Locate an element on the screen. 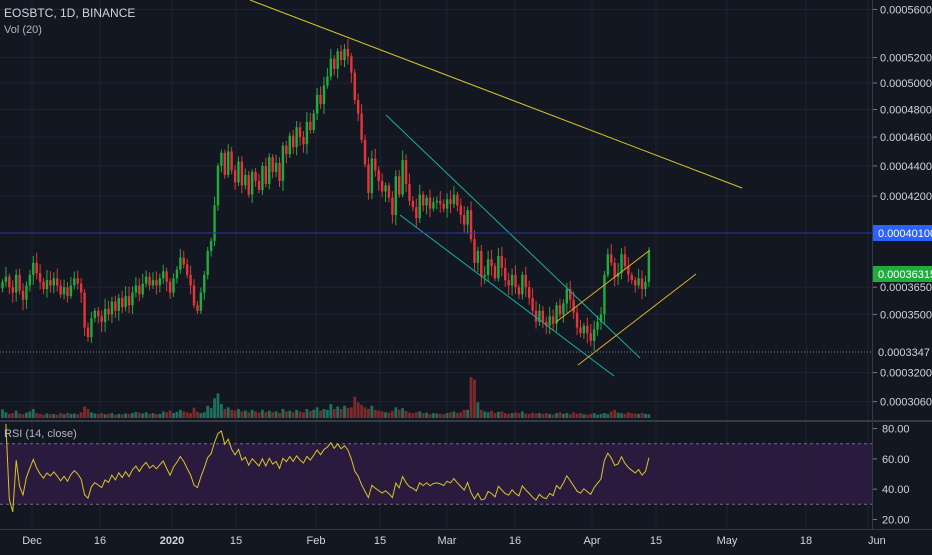 Image resolution: width=932 pixels, height=555 pixels. falling-channel-lower is located at coordinates (507, 295).